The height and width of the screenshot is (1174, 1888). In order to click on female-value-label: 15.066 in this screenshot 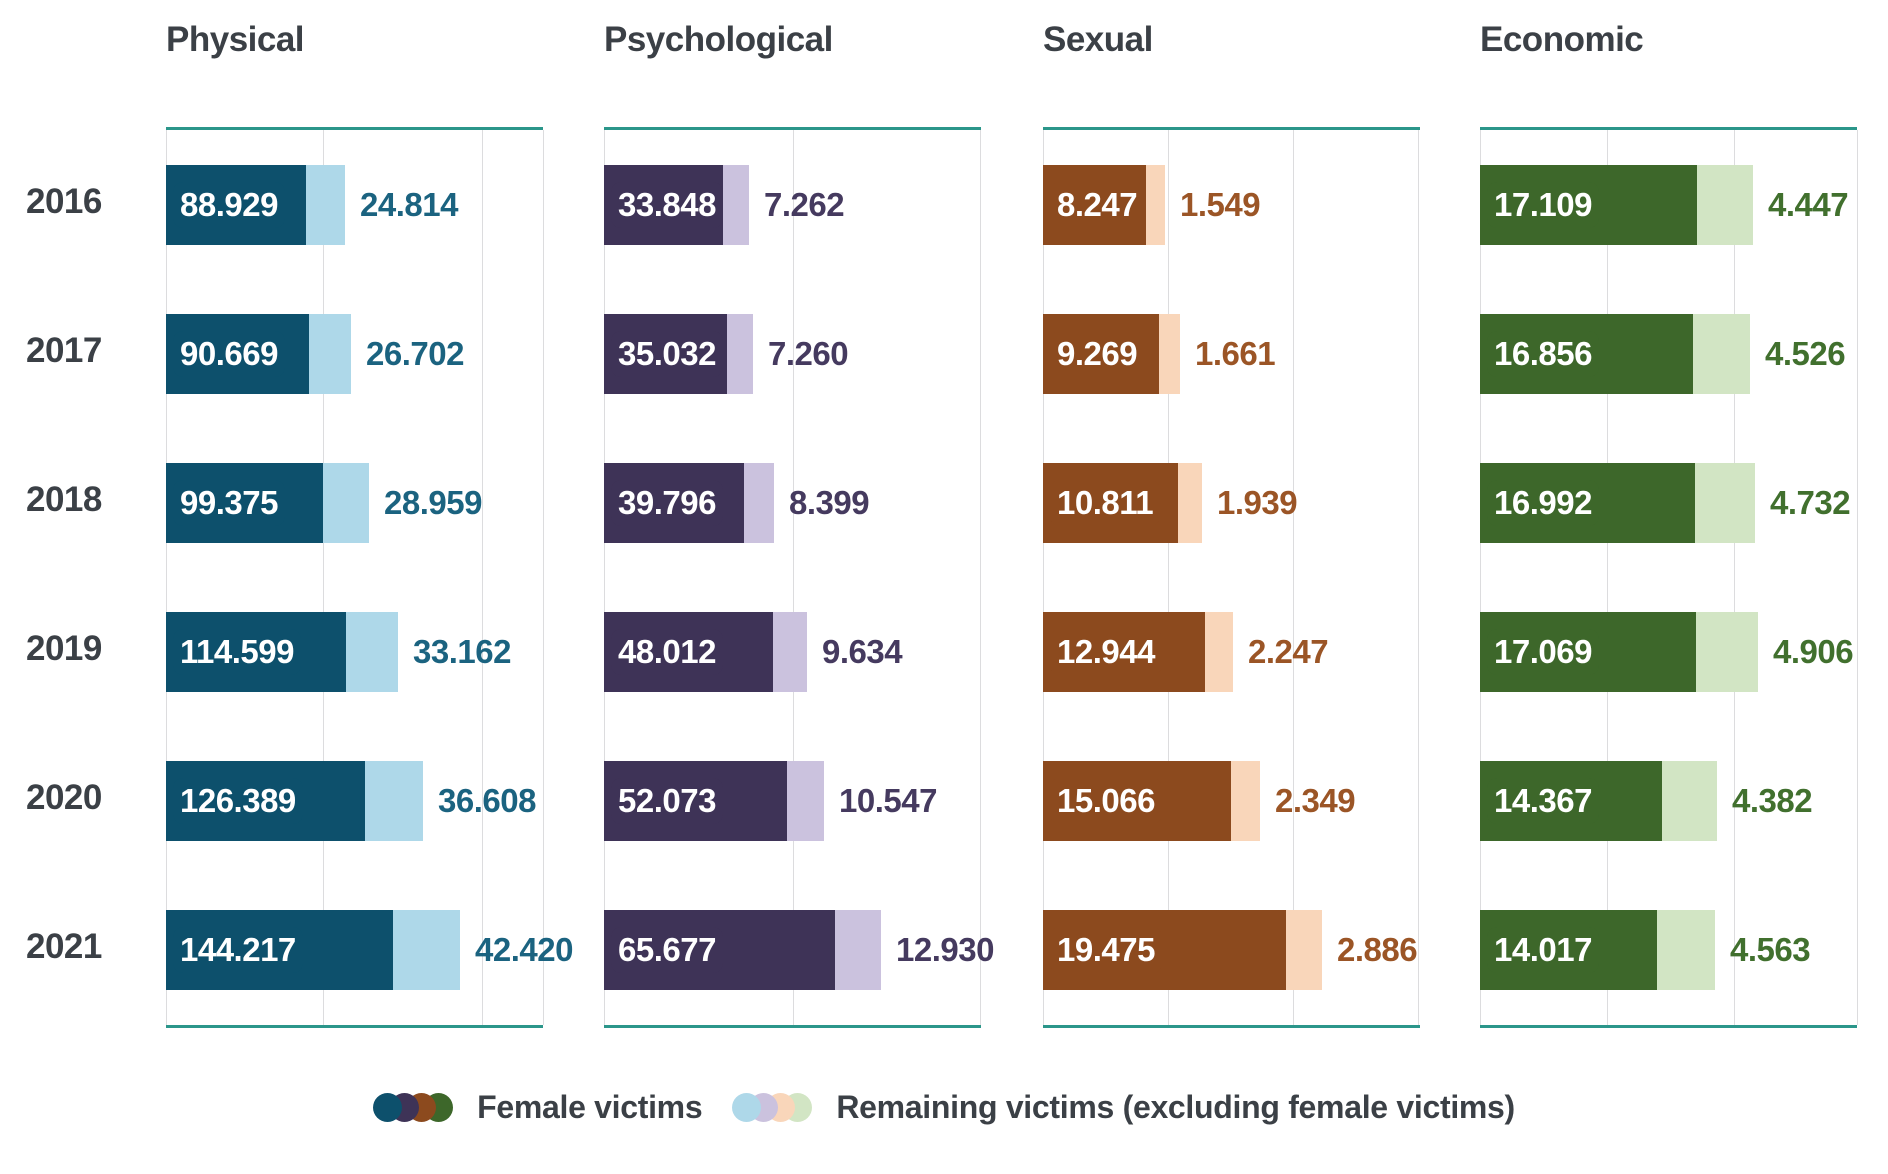, I will do `click(1106, 801)`.